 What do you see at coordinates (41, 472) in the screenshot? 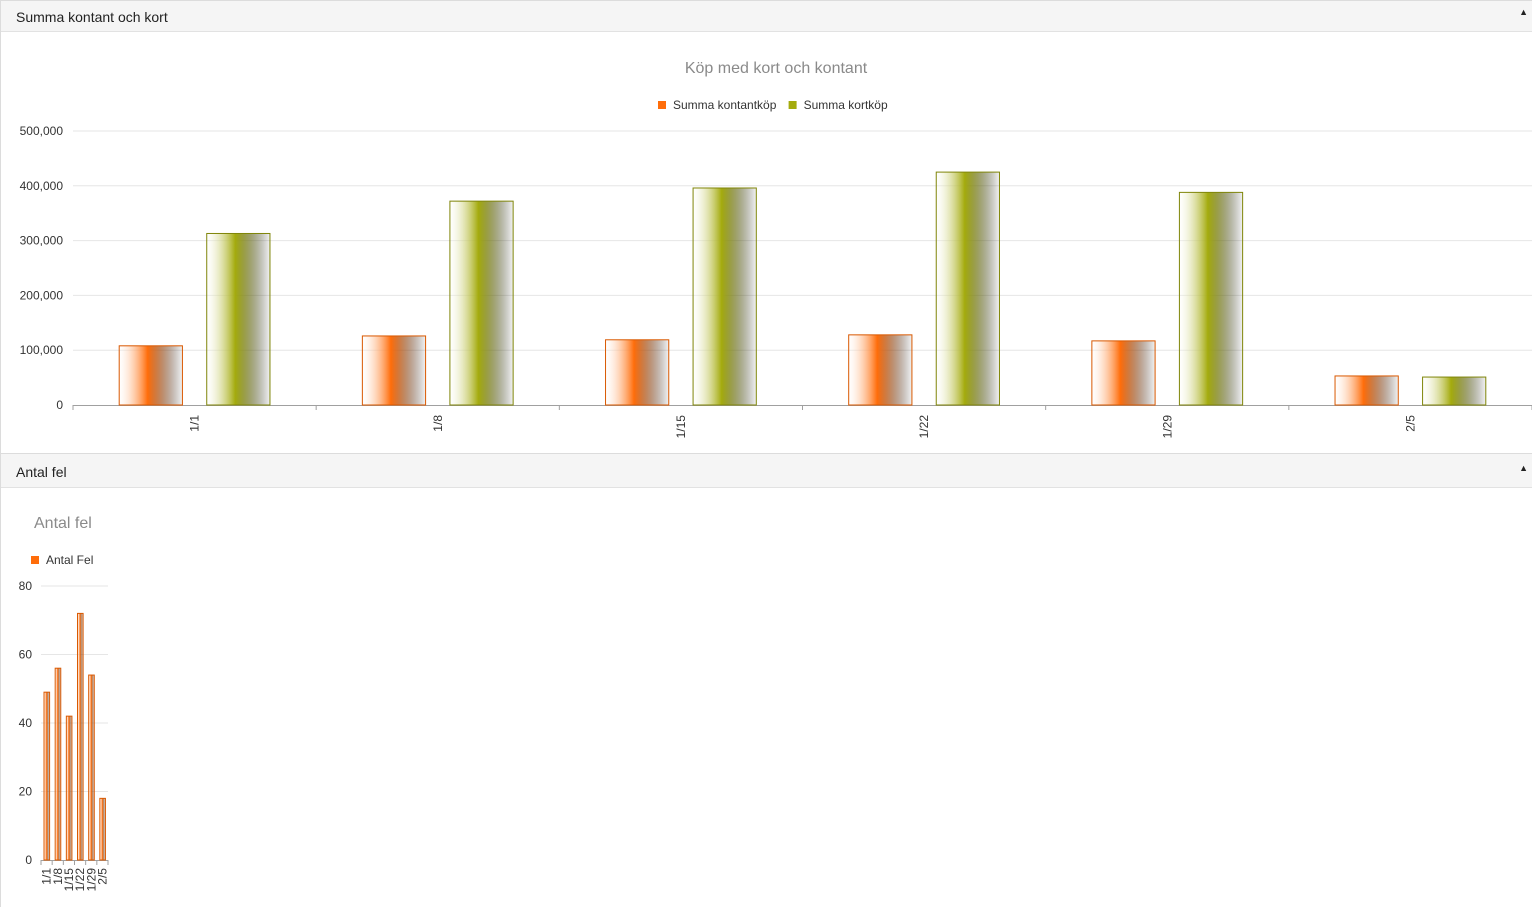
I see `panel-title-antal-fel: Antal fel` at bounding box center [41, 472].